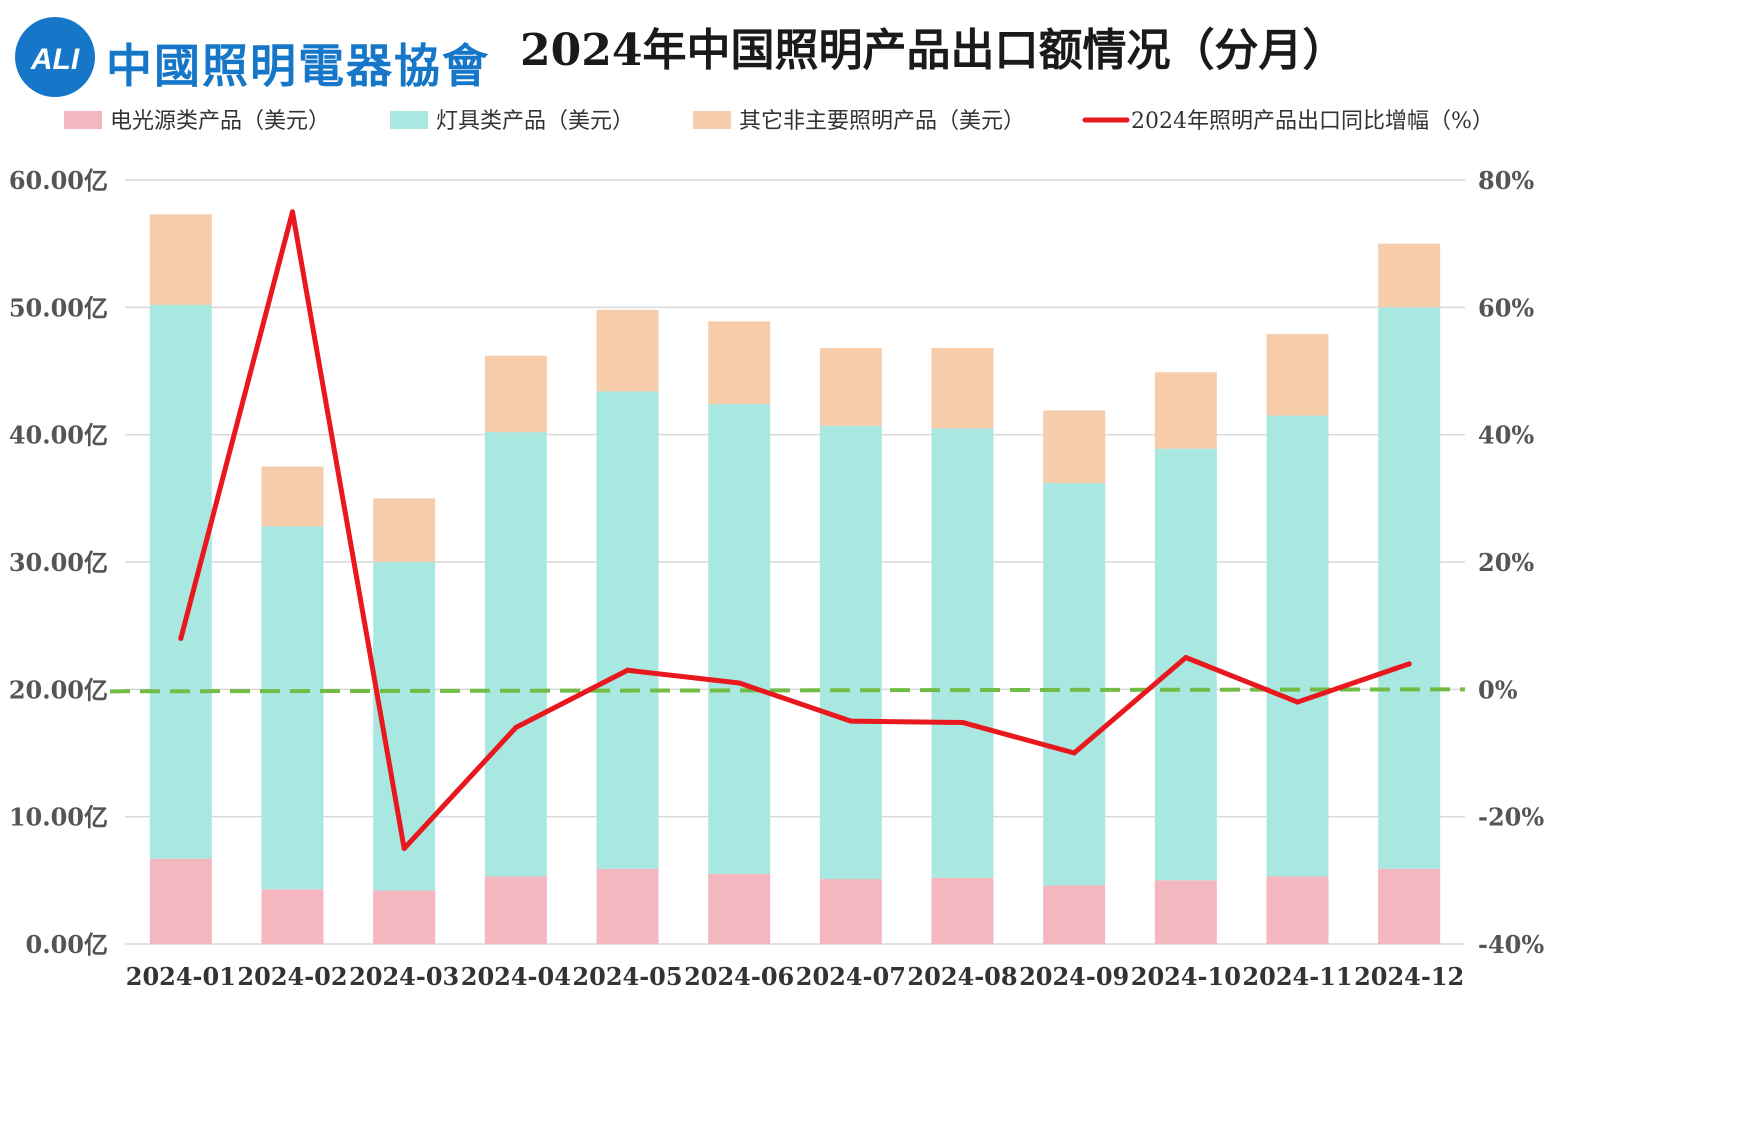 This screenshot has height=1148, width=1754. What do you see at coordinates (298, 66) in the screenshot?
I see `logo-text: 中國照明電器協會` at bounding box center [298, 66].